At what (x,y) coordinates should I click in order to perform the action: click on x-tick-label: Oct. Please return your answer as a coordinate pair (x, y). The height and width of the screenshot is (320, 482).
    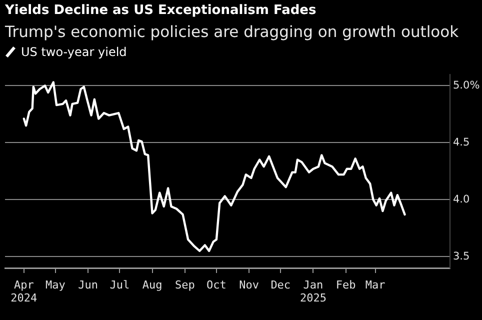
    Looking at the image, I should click on (216, 285).